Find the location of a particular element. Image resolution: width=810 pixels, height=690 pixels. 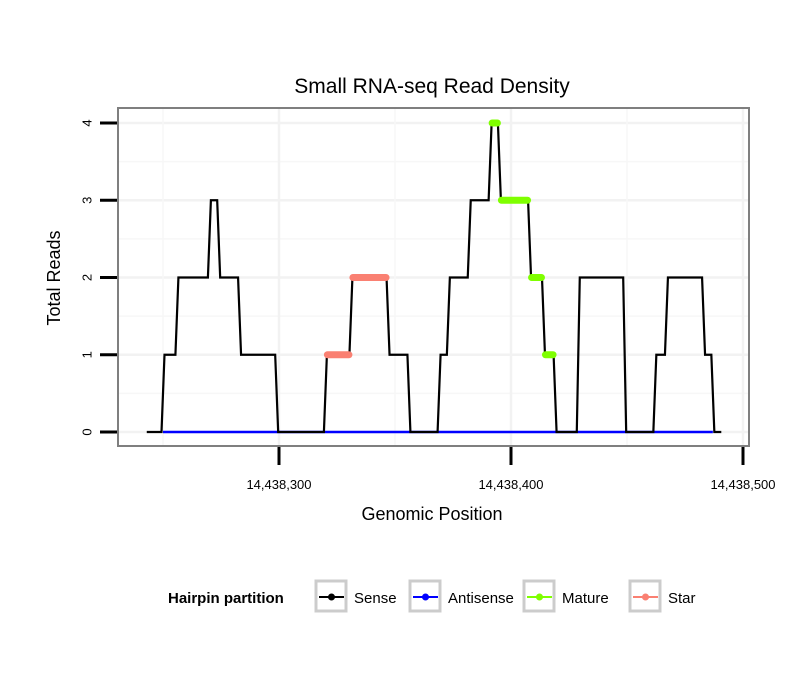

y-tick-label: 0 is located at coordinates (87, 431).